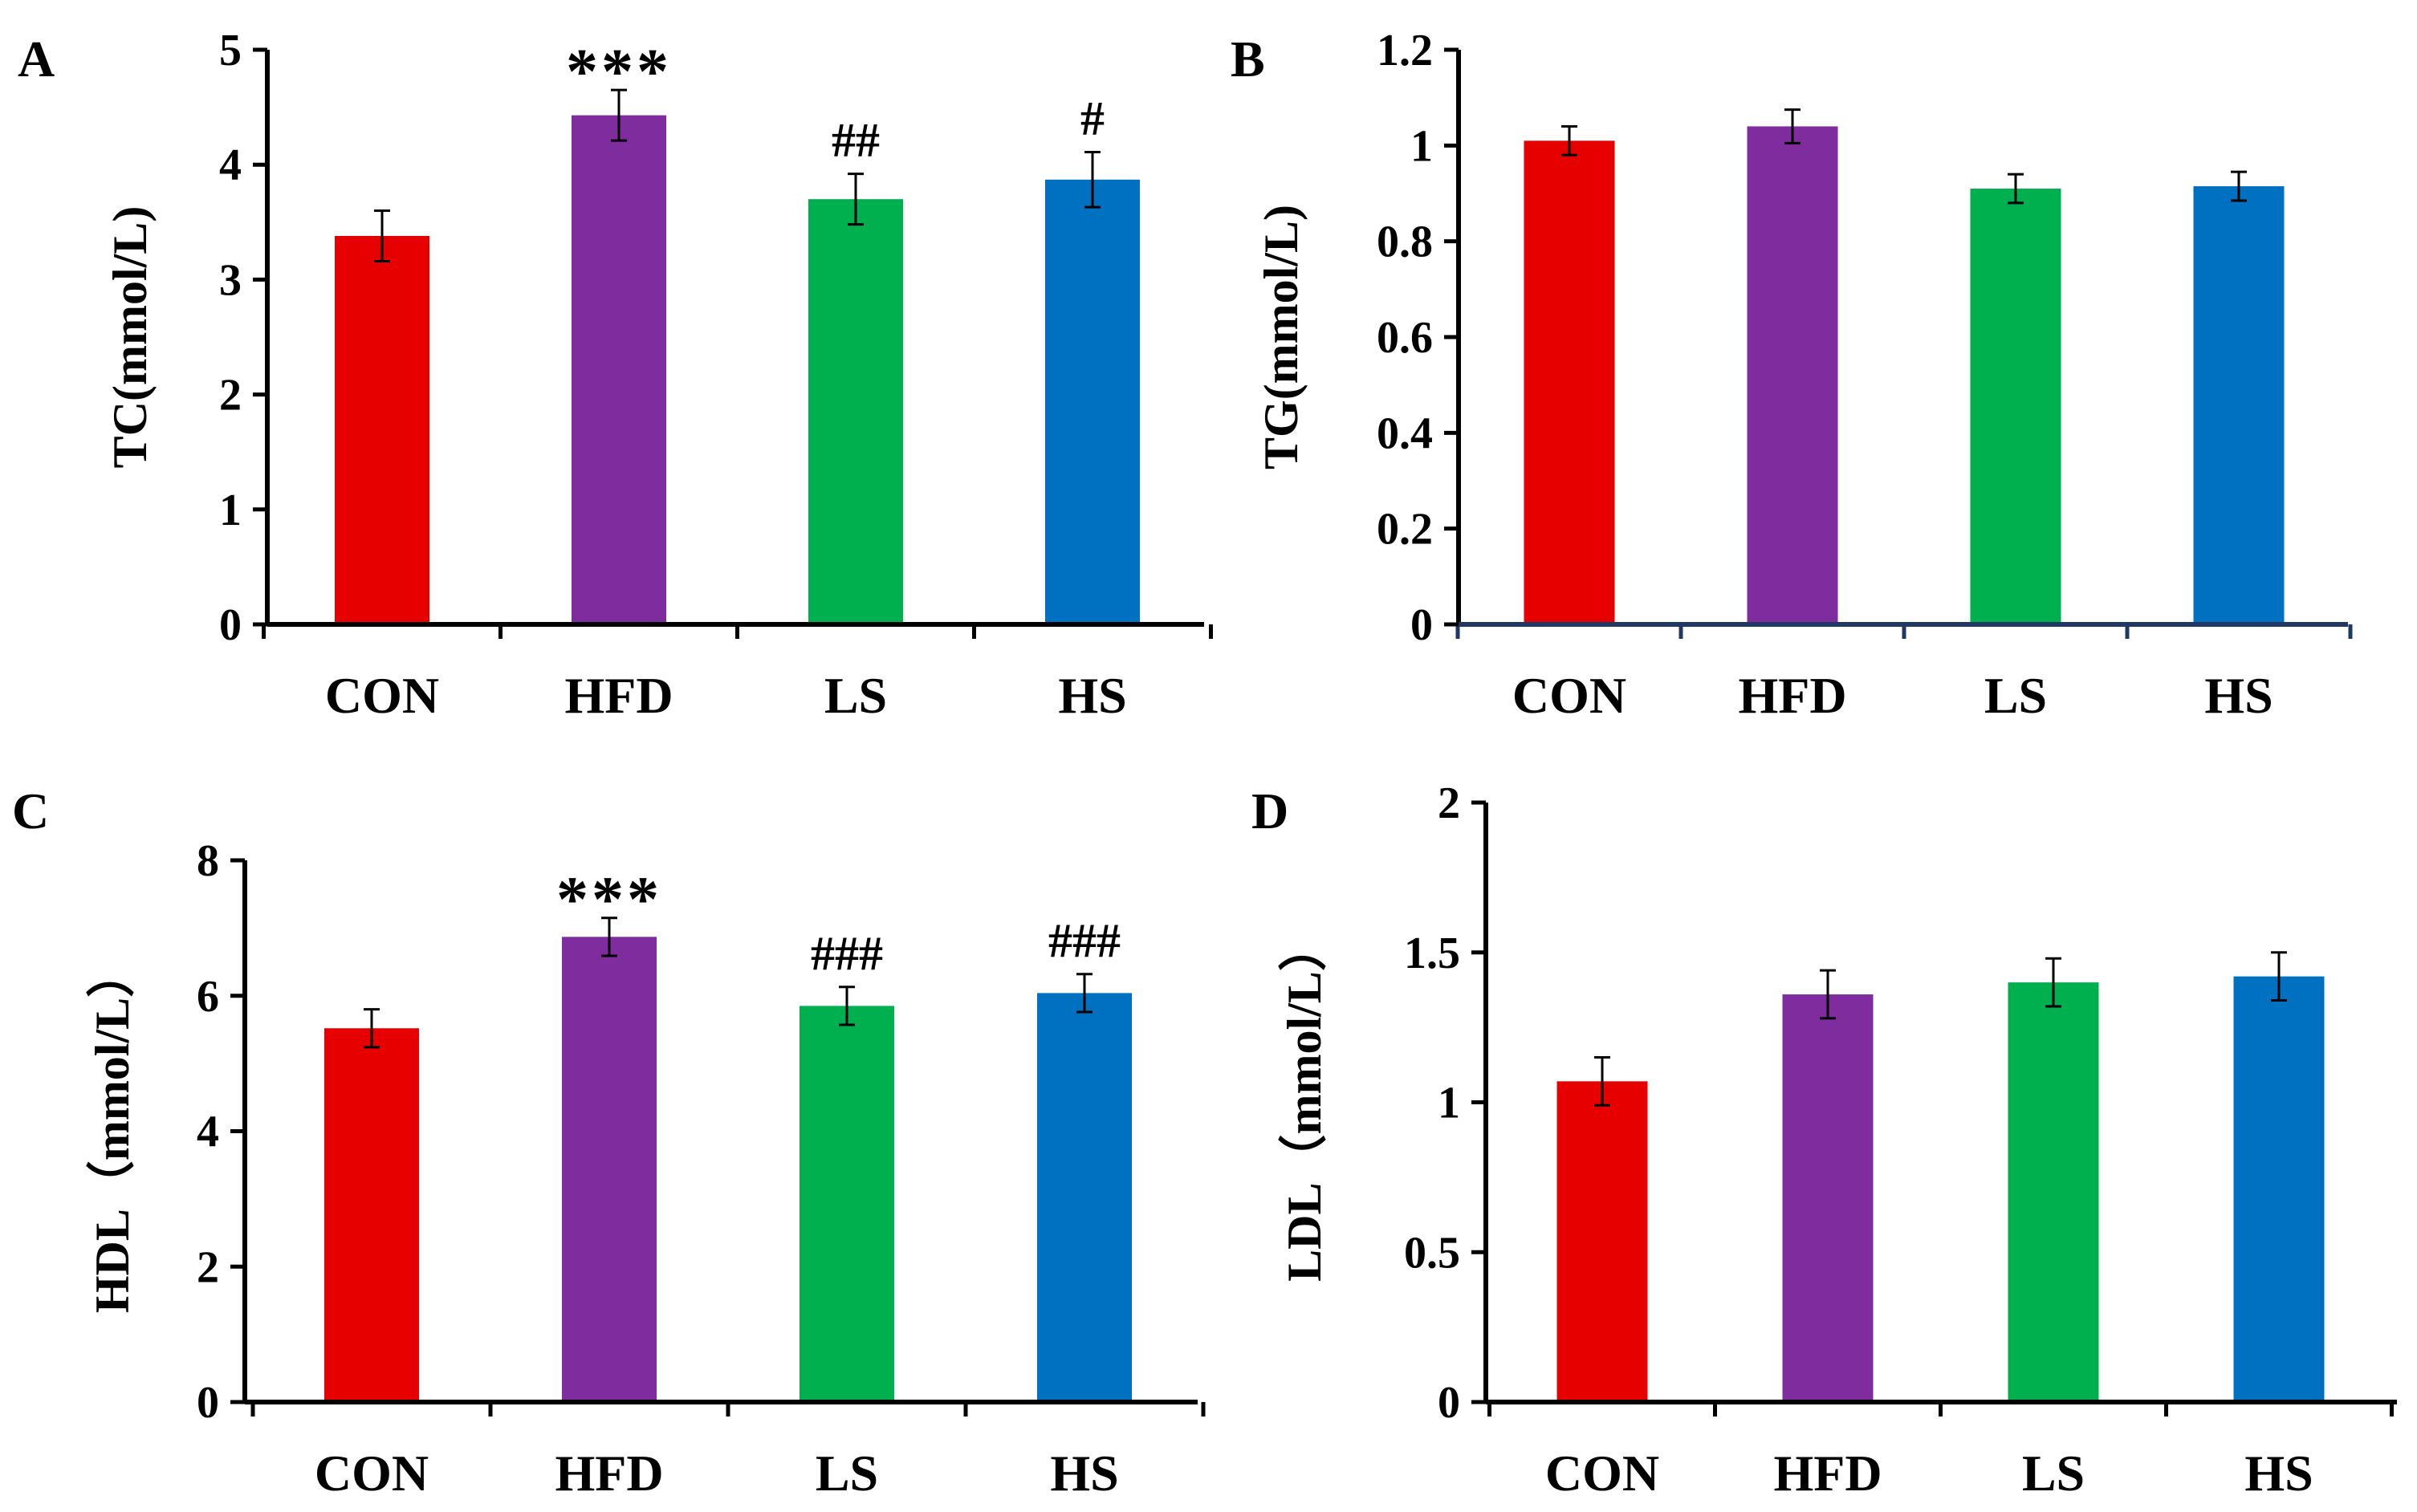 The width and height of the screenshot is (2417, 1512). What do you see at coordinates (208, 861) in the screenshot?
I see `y-tick-label: 8` at bounding box center [208, 861].